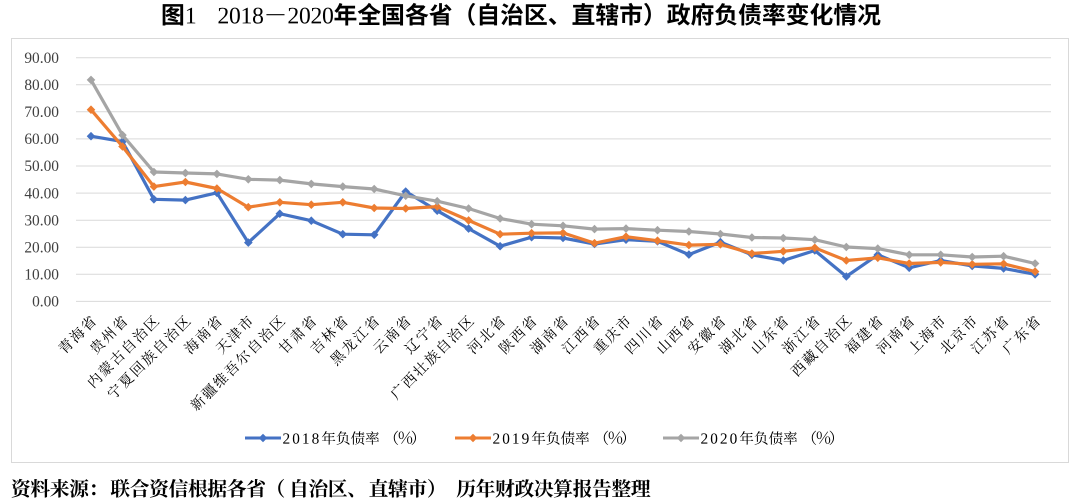 This screenshot has height=504, width=1080. Describe the element at coordinates (41, 58) in the screenshot. I see `svg-text: 90.00` at that location.